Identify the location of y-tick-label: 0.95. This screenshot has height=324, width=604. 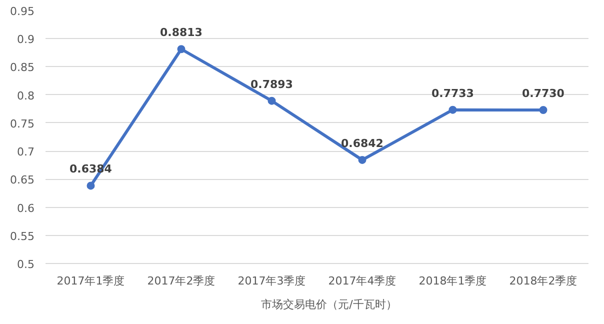
(22, 11).